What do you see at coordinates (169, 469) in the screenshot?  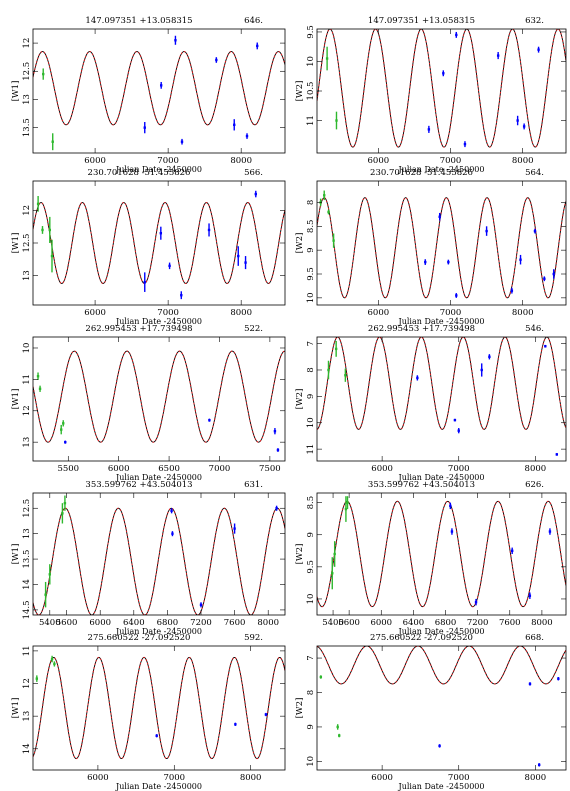 I see `x-tick-label: 6500` at bounding box center [169, 469].